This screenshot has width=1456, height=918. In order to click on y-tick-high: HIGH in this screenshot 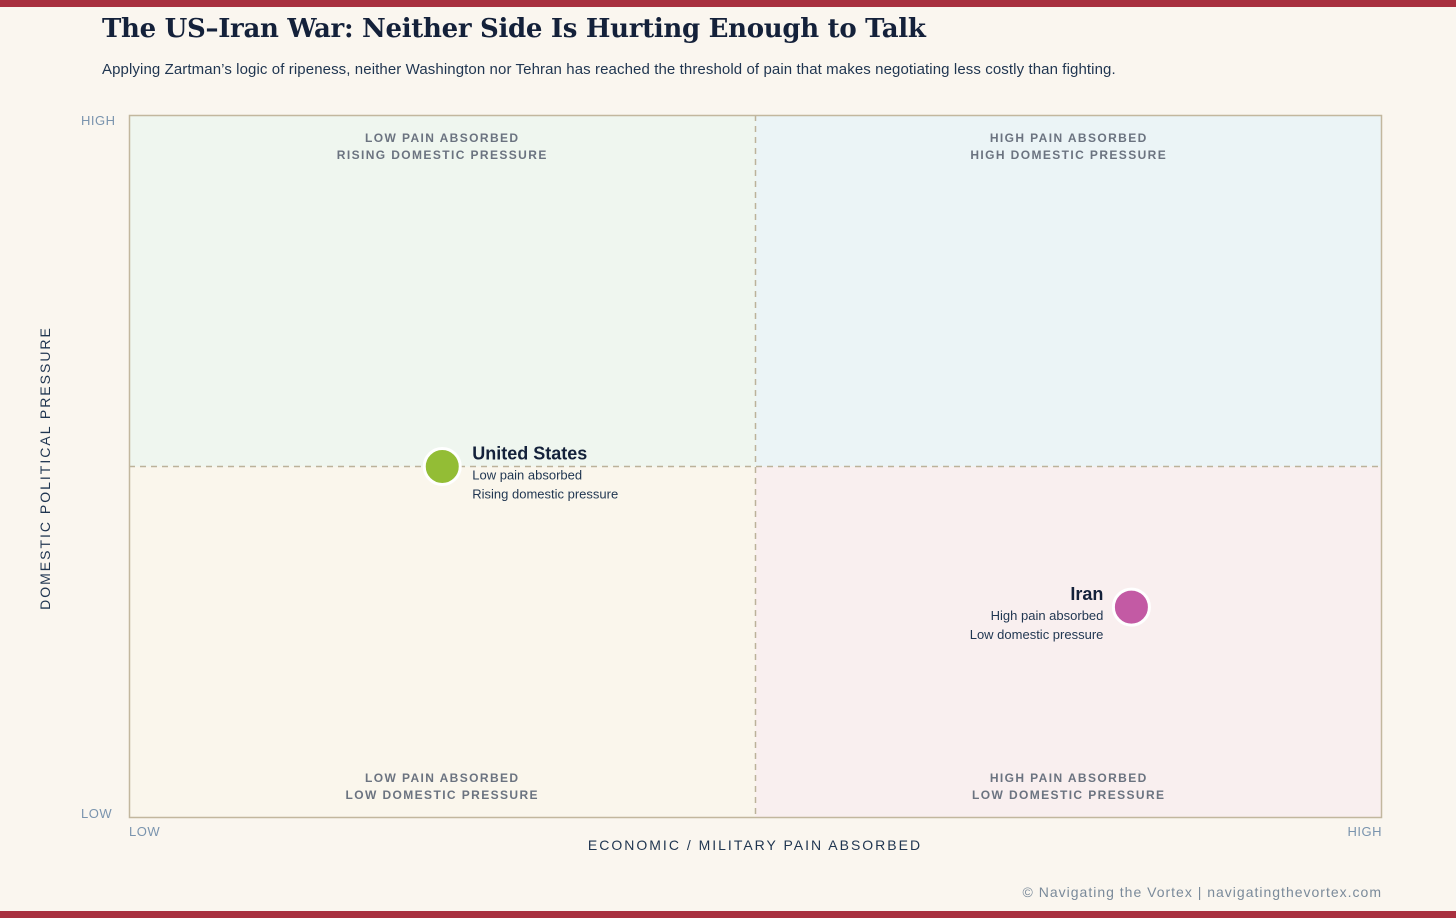, I will do `click(98, 120)`.